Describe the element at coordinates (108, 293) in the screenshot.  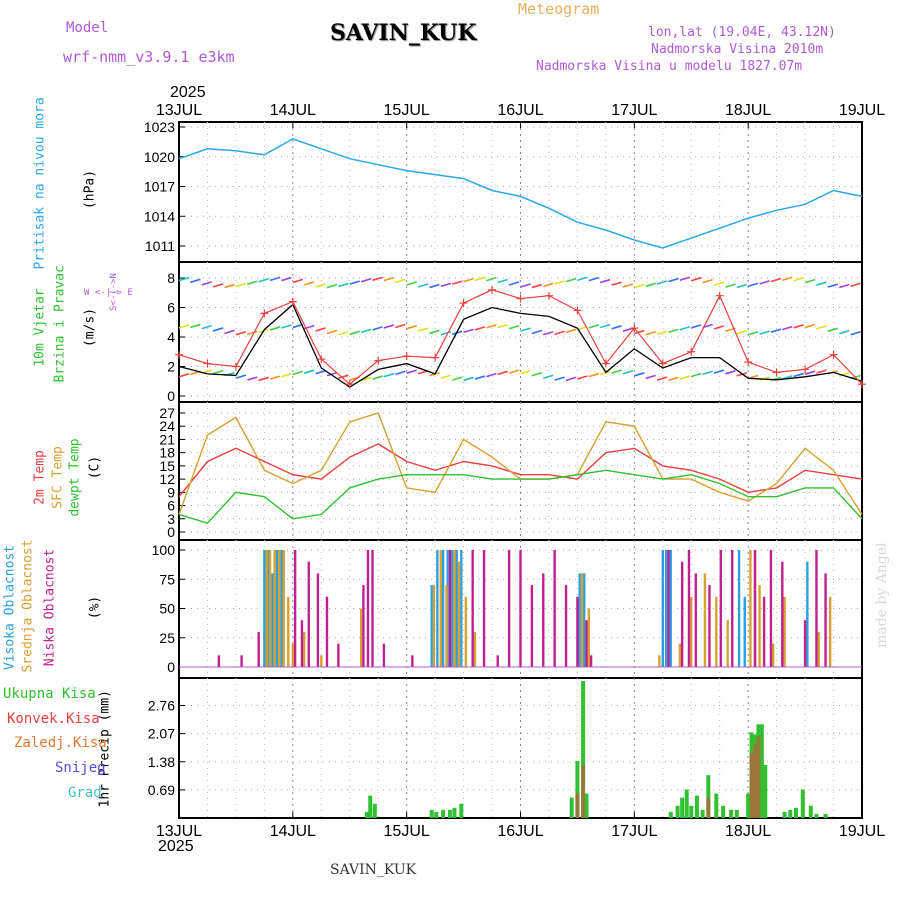
I see `wind-compass: W <-|-> E` at that location.